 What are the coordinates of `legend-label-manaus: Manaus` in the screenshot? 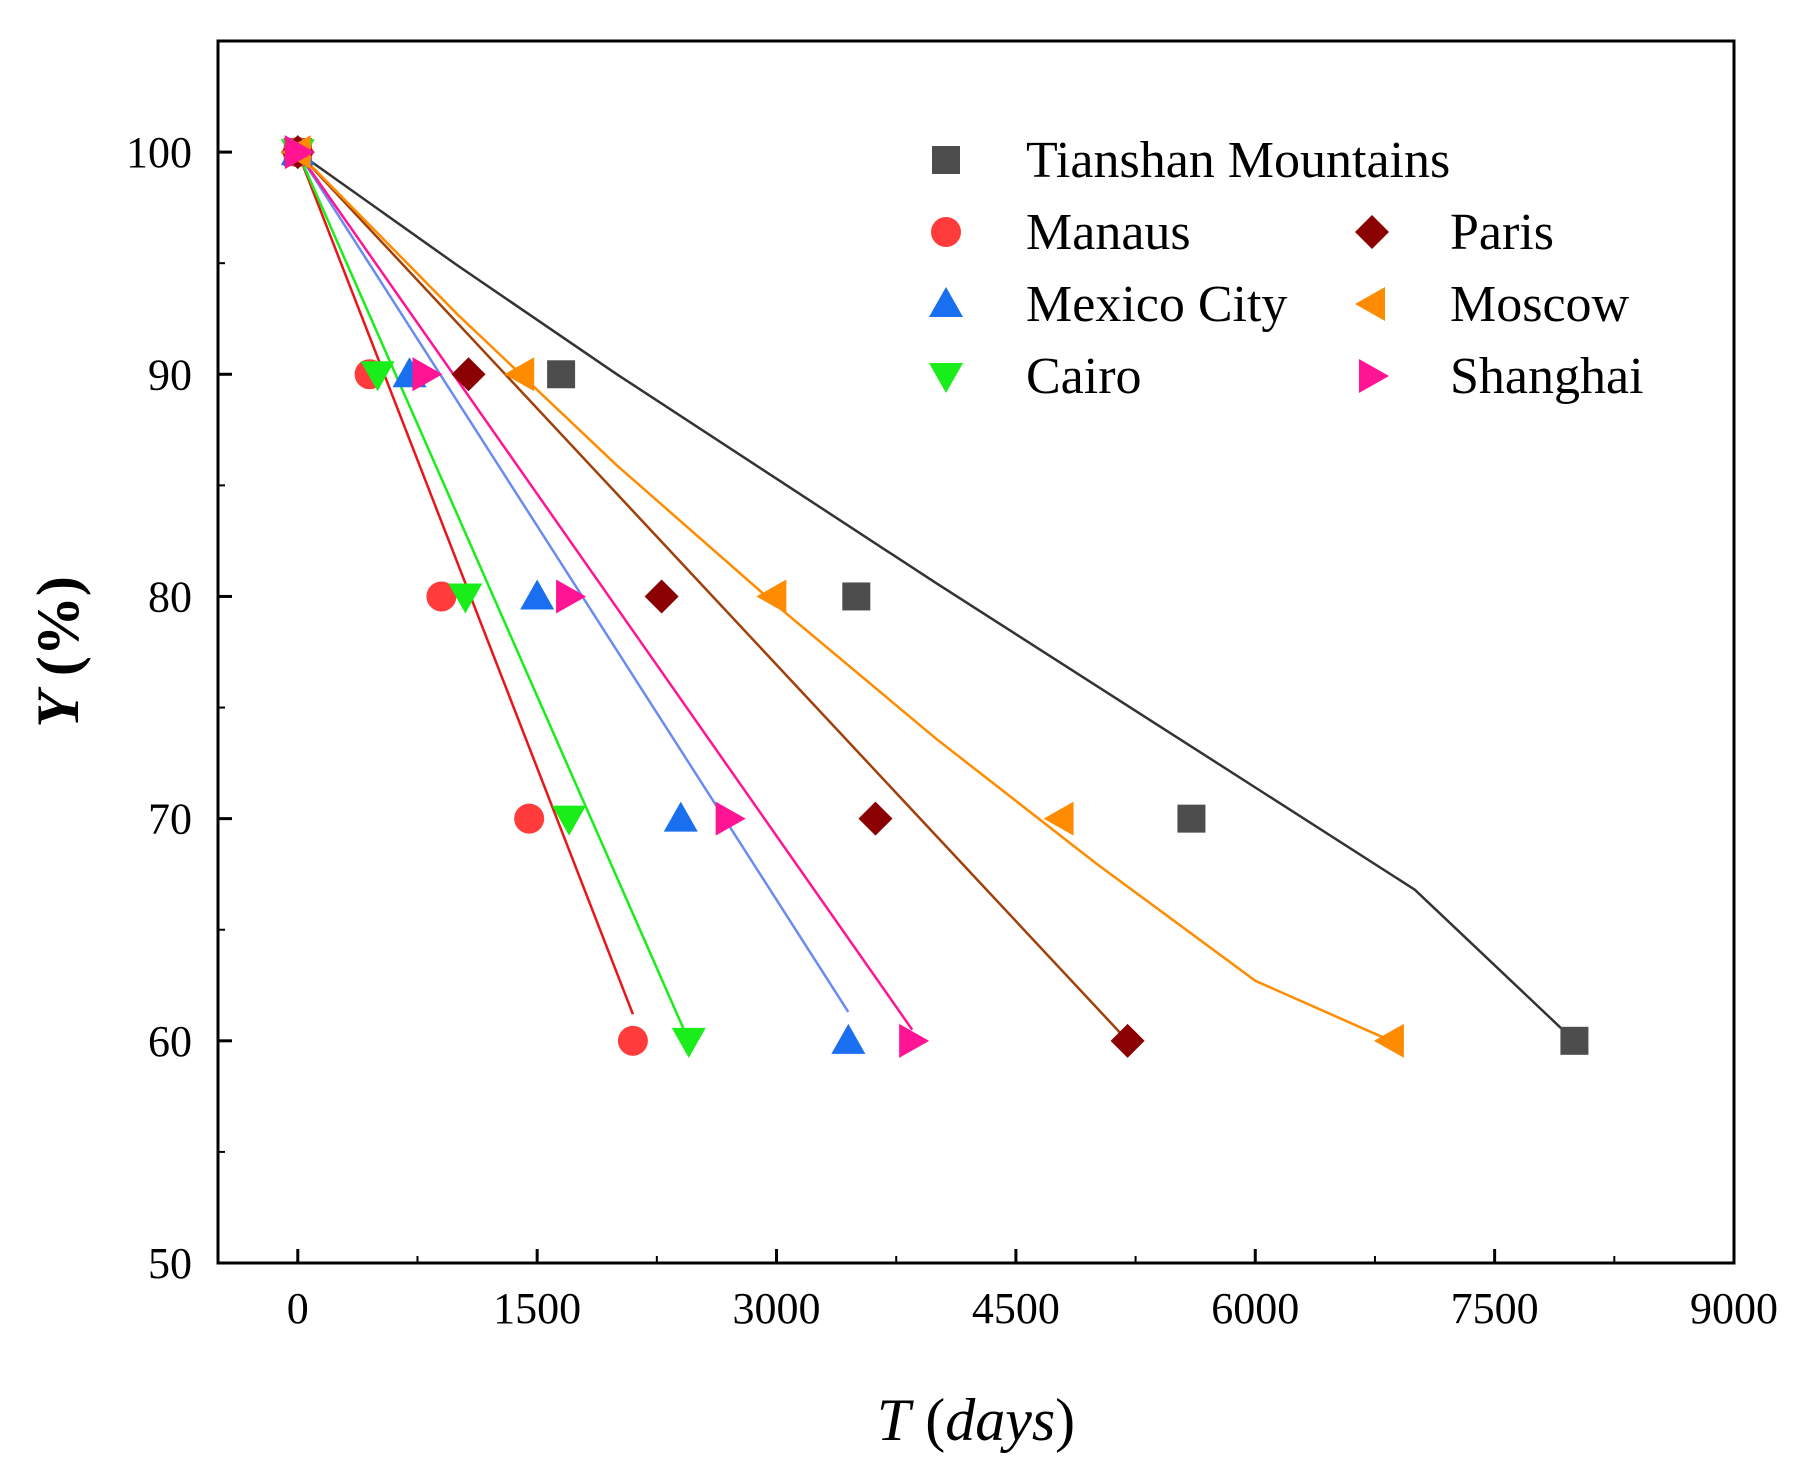 It's located at (1108, 232).